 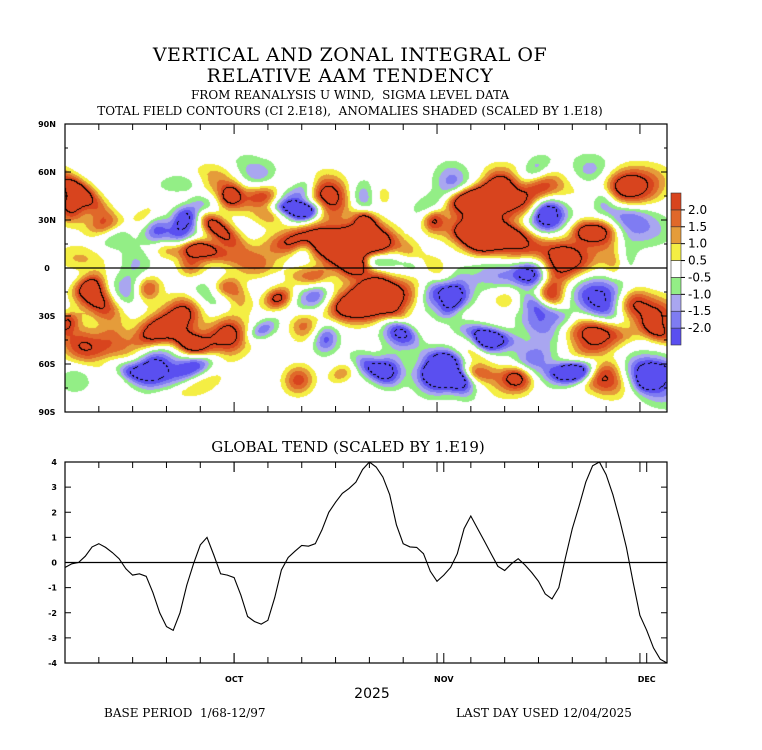 What do you see at coordinates (697, 227) in the screenshot?
I see `colorbar-label: 1.5` at bounding box center [697, 227].